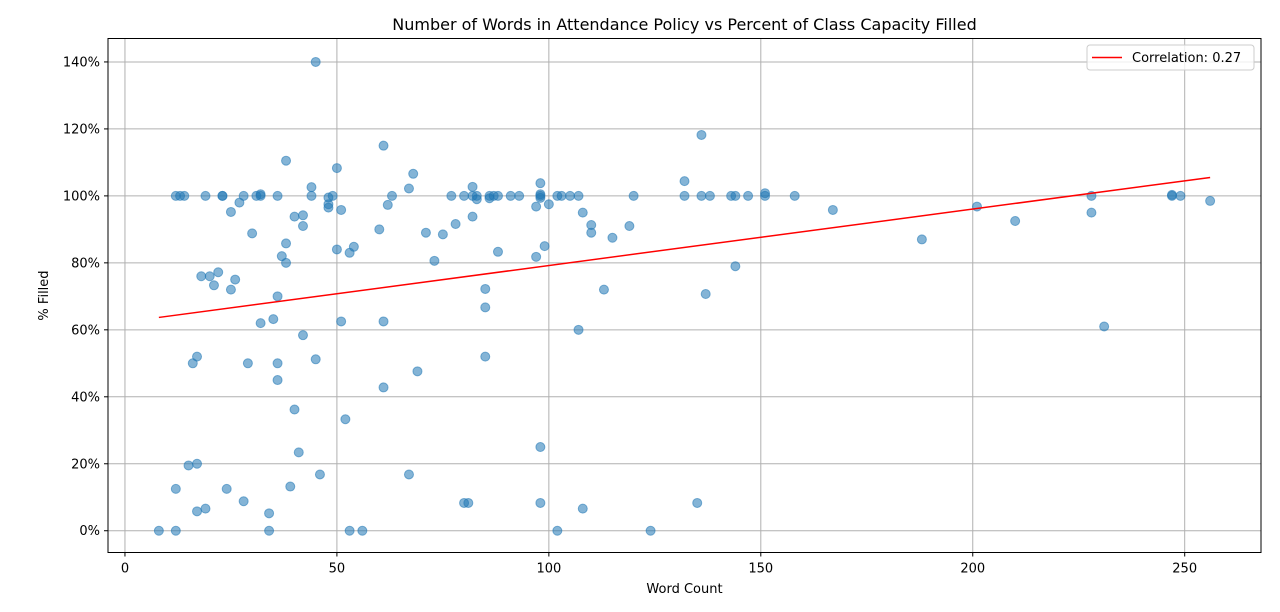  I want to click on y-tick-label: 40%, so click(85, 397).